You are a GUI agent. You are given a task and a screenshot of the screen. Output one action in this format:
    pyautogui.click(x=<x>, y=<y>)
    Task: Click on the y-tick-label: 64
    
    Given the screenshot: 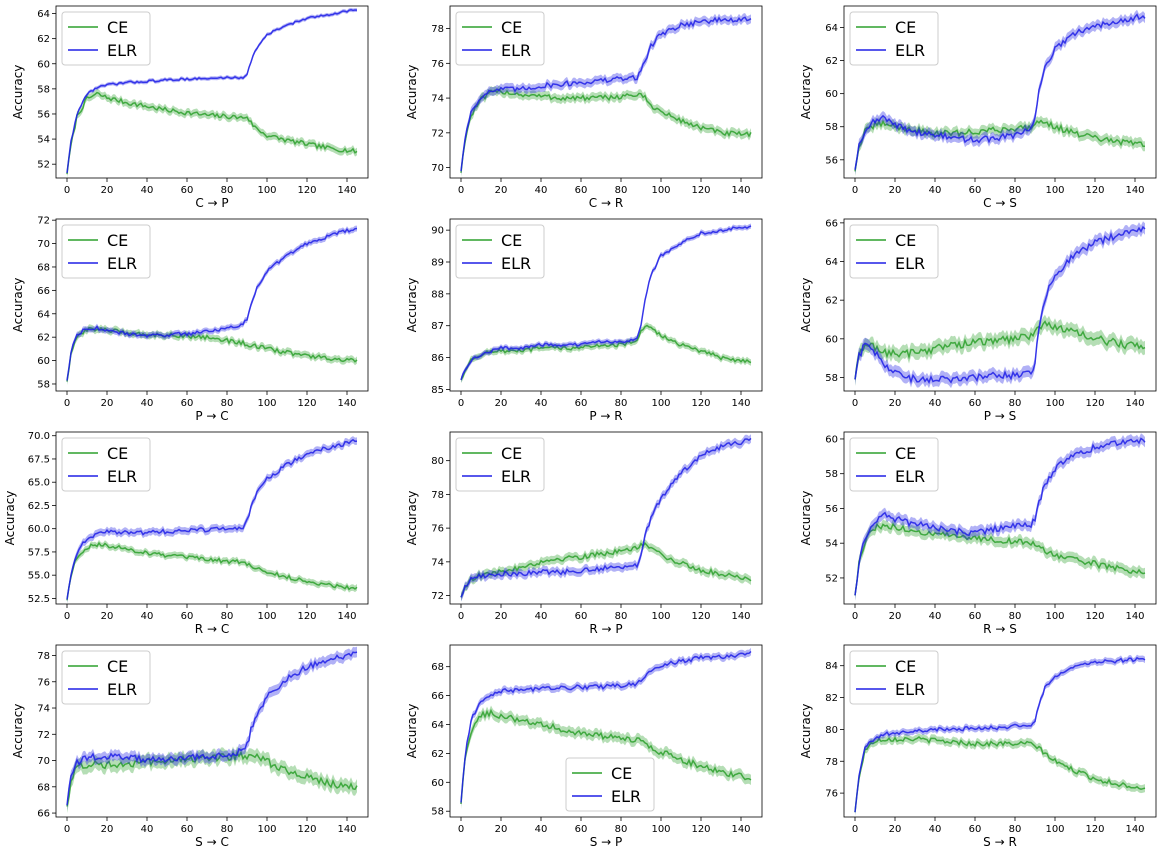 What is the action you would take?
    pyautogui.click(x=43, y=14)
    